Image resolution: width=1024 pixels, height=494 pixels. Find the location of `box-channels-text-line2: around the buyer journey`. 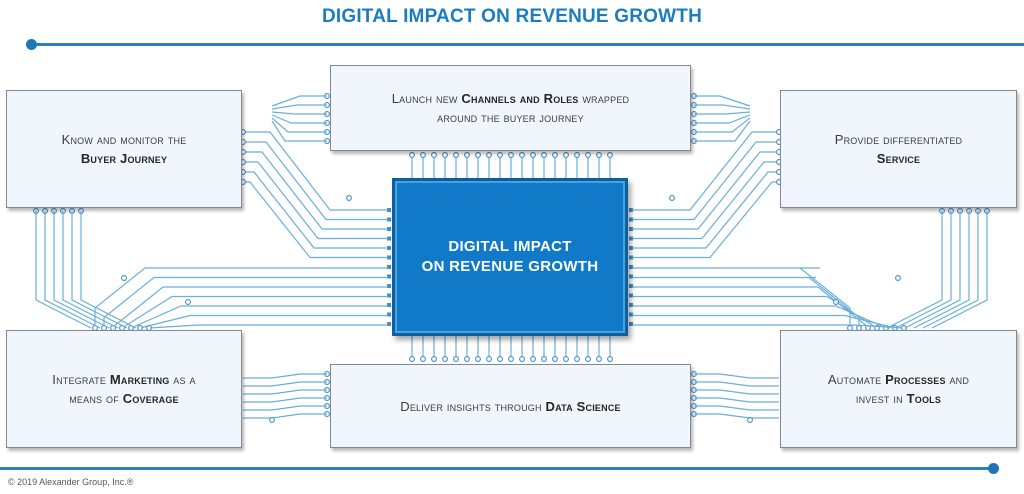

box-channels-text-line2: around the buyer journey is located at coordinates (510, 117).